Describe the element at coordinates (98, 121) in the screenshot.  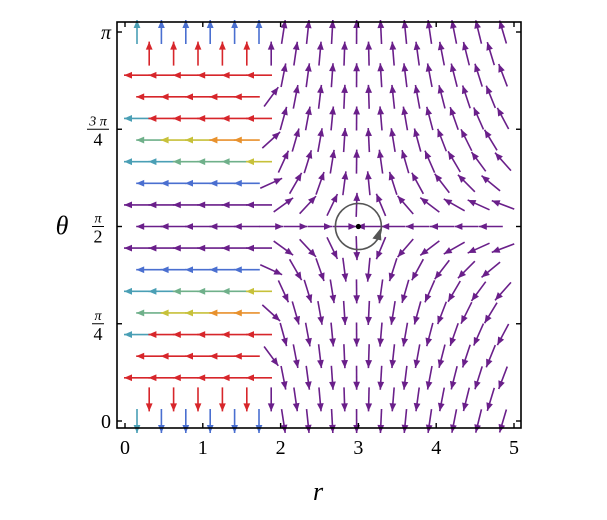
I see `svg-text: 3 π` at that location.